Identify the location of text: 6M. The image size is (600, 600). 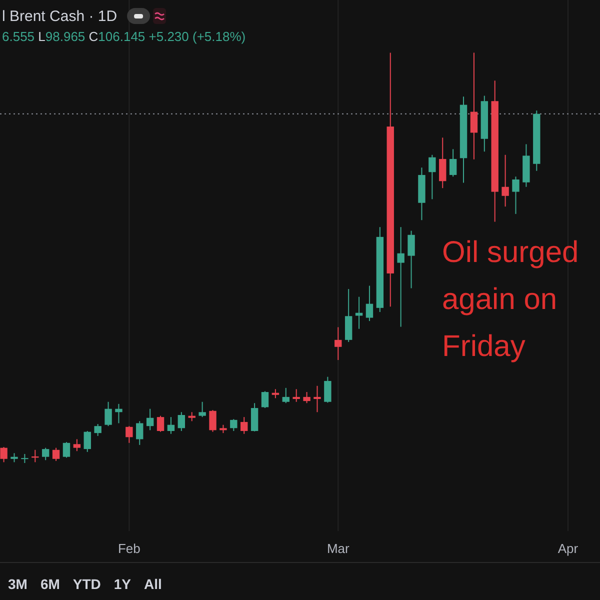
(50, 584).